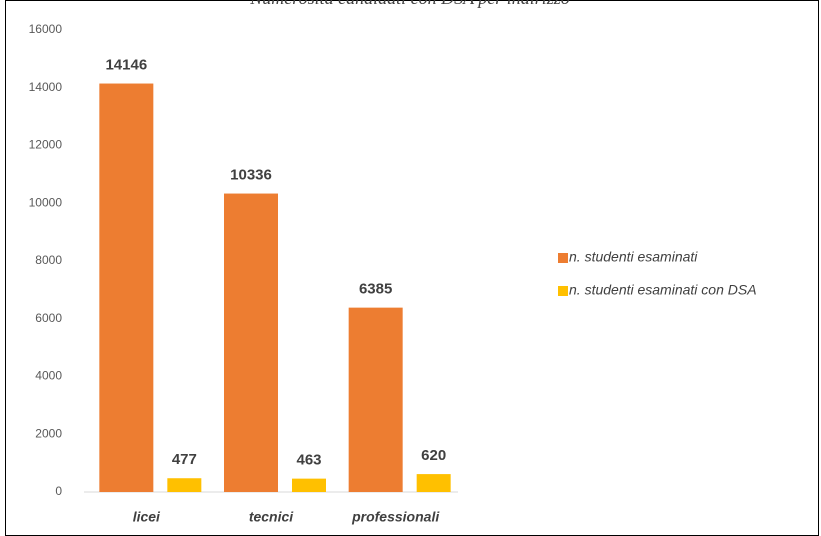 Image resolution: width=821 pixels, height=536 pixels. I want to click on x-tick-label: tecnici, so click(271, 517).